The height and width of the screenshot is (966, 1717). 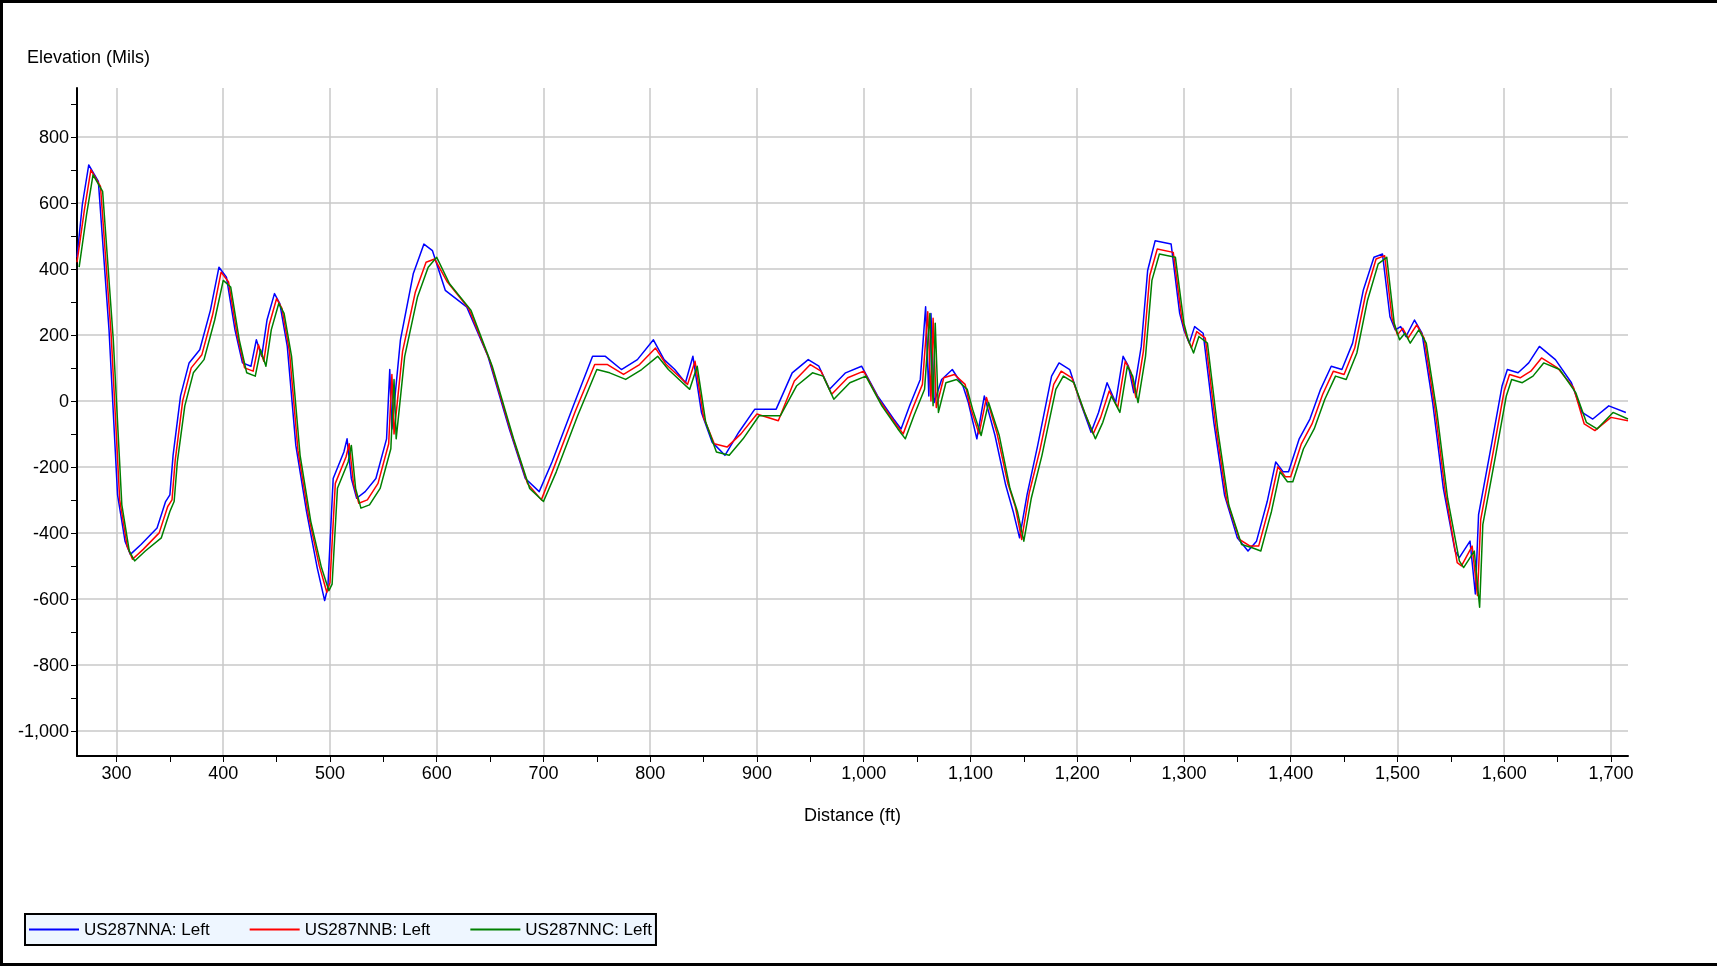 What do you see at coordinates (756, 773) in the screenshot?
I see `x-tick-label: 900` at bounding box center [756, 773].